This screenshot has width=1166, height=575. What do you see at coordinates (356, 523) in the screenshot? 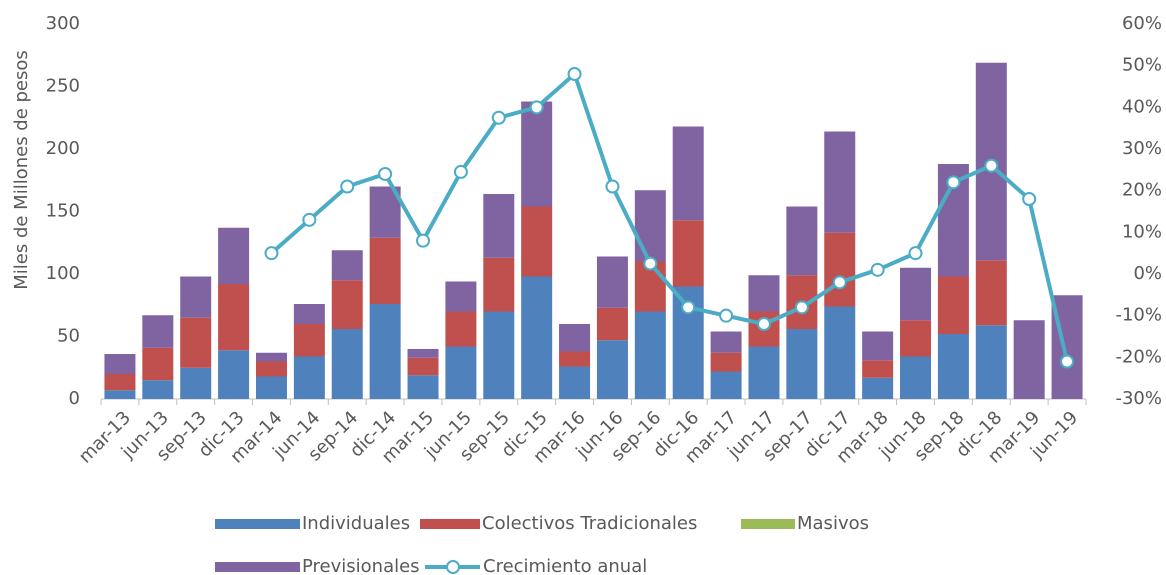
I see `legend-label: Individuales` at bounding box center [356, 523].